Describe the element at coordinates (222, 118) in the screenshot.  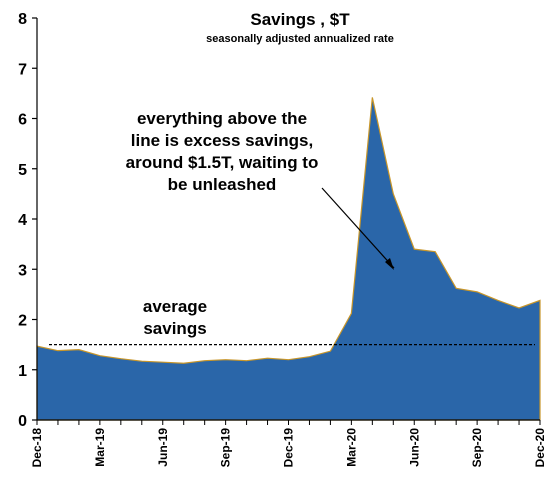
I see `annotation-line-1: everything above the` at that location.